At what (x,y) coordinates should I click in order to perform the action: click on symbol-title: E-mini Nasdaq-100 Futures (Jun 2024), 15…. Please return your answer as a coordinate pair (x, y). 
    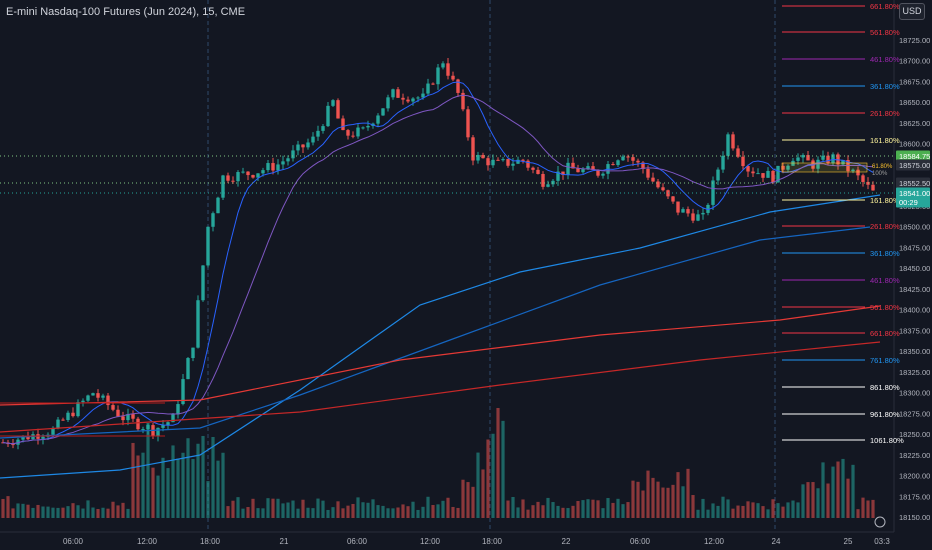
    Looking at the image, I should click on (126, 12).